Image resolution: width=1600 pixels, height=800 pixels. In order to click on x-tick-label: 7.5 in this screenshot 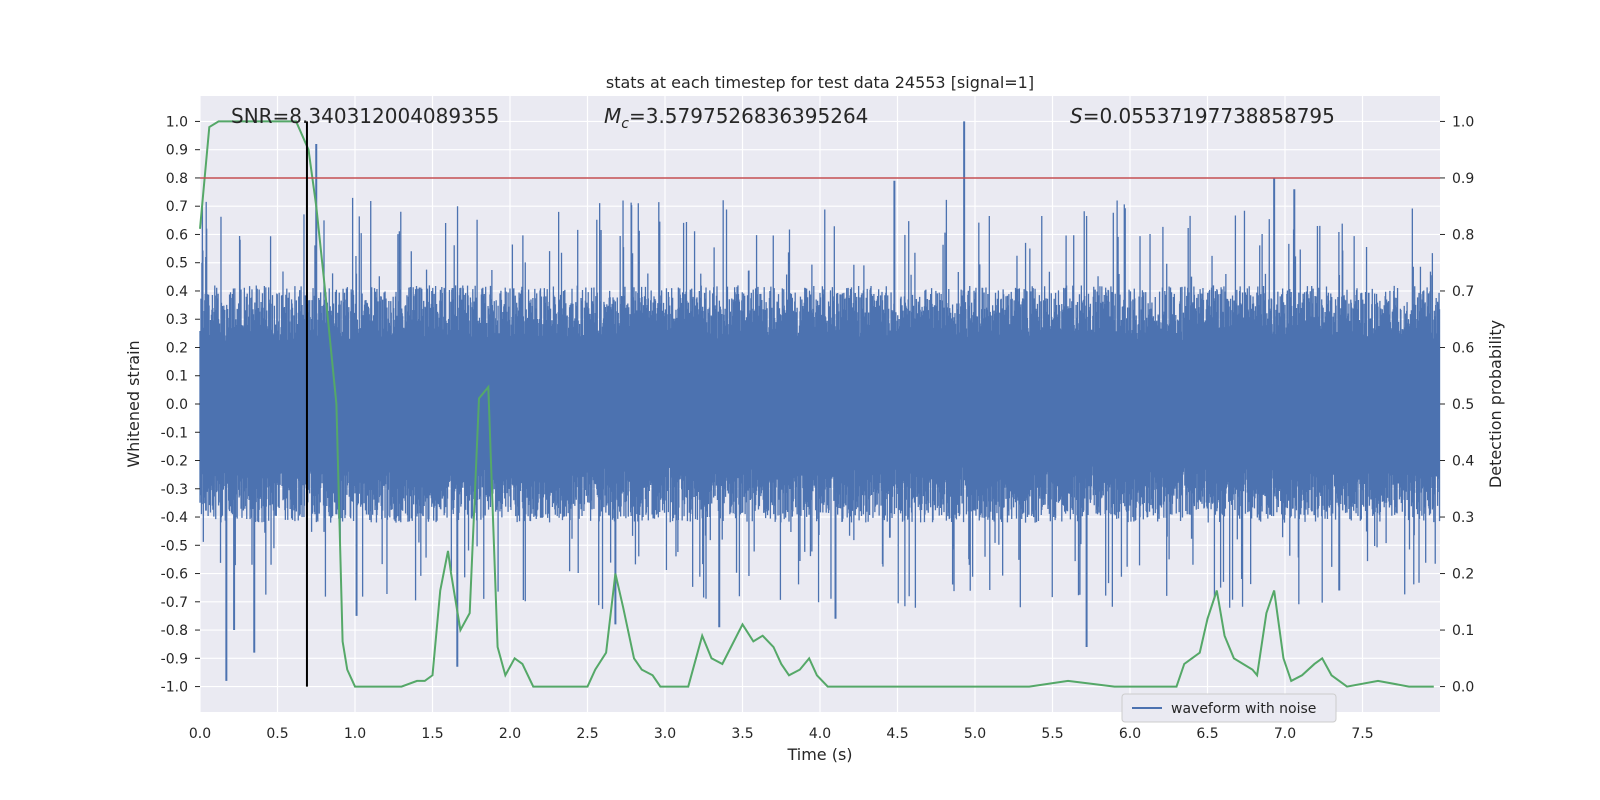, I will do `click(1362, 734)`.